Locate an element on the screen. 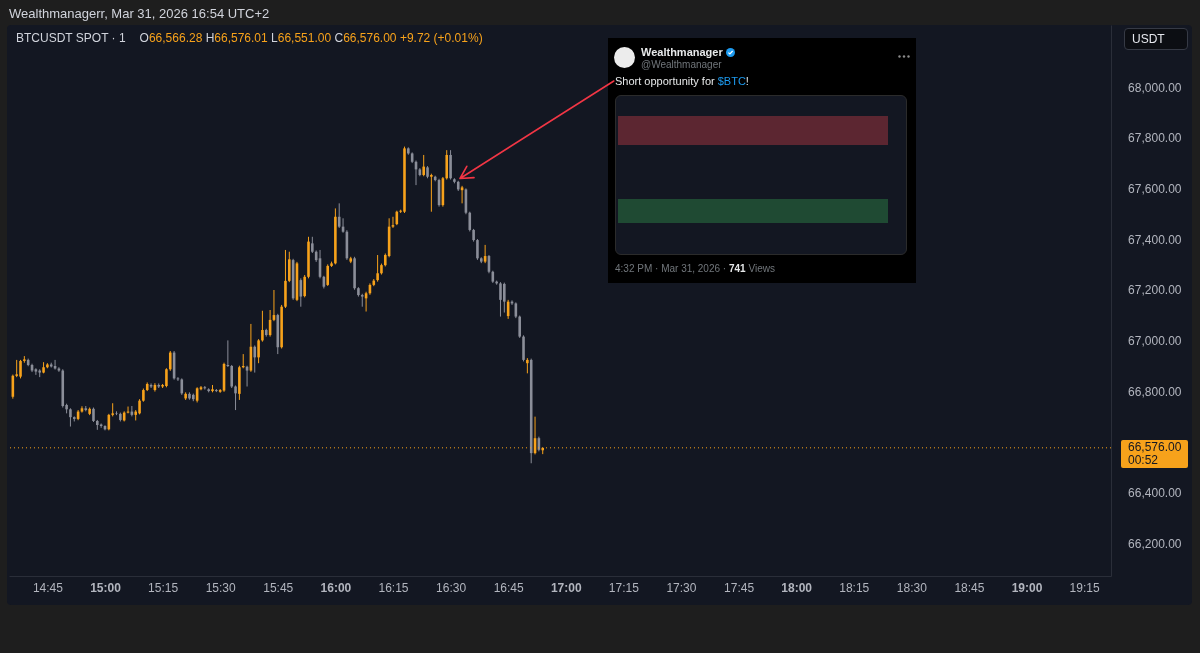 The height and width of the screenshot is (653, 1200). y-tick-label: 66,200.00 is located at coordinates (1155, 543).